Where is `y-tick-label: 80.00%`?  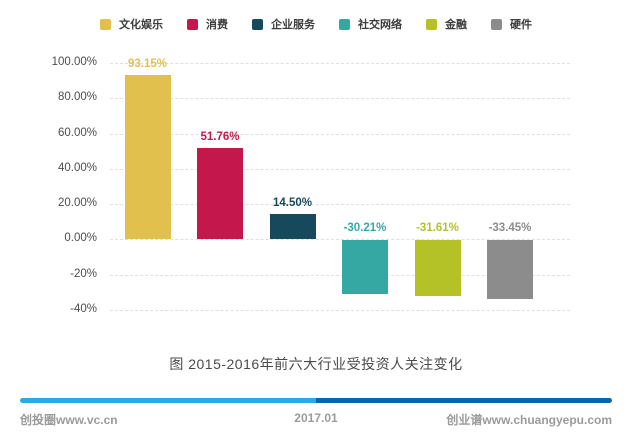
y-tick-label: 80.00% is located at coordinates (77, 97).